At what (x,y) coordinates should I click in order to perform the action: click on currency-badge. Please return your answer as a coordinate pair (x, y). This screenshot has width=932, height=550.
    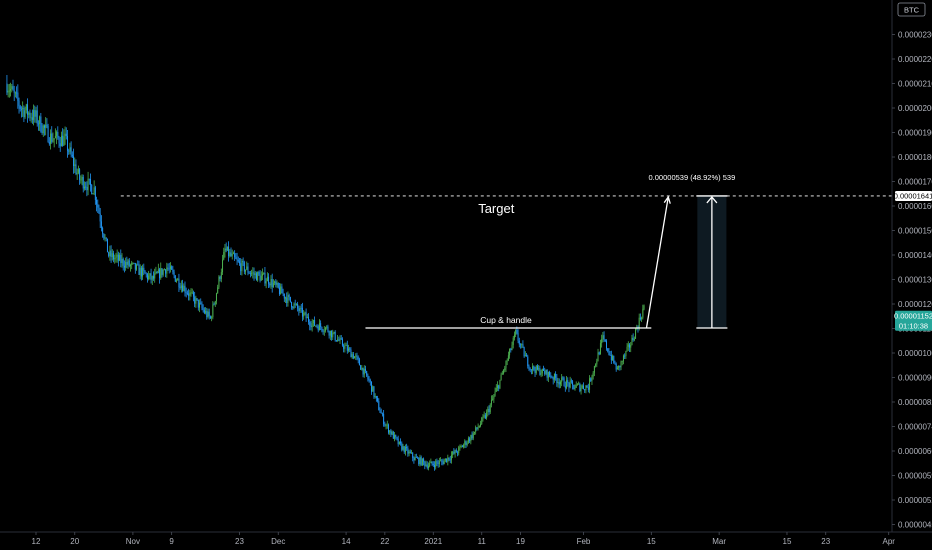
    Looking at the image, I should click on (911, 9).